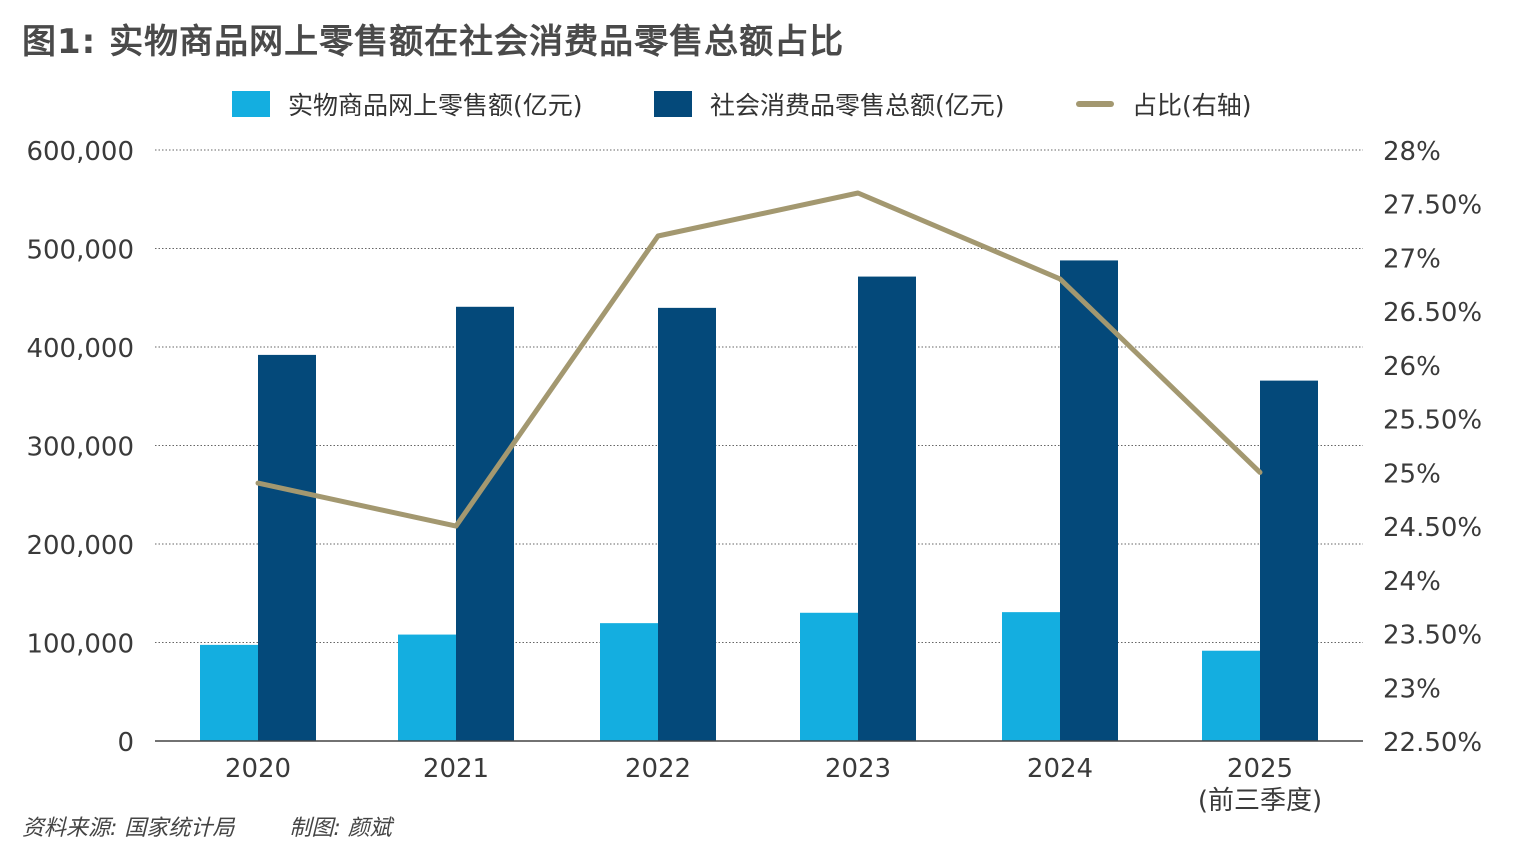 The width and height of the screenshot is (1513, 858). What do you see at coordinates (1260, 801) in the screenshot?
I see `x-axis-tick-label: (前三季度)` at bounding box center [1260, 801].